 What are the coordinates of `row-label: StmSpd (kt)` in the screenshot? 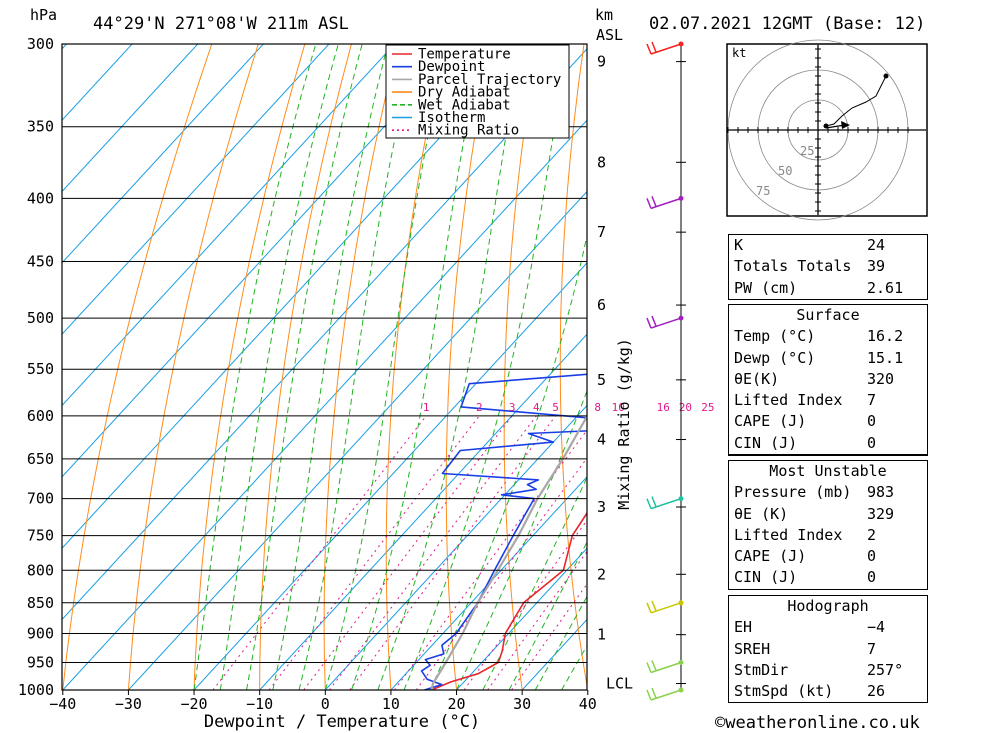 It's located at (784, 691).